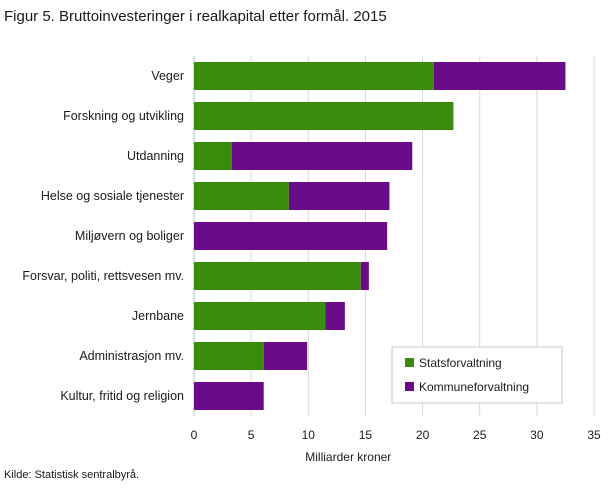 Image resolution: width=609 pixels, height=488 pixels. I want to click on category-label: Kultur, fritid og religion, so click(122, 396).